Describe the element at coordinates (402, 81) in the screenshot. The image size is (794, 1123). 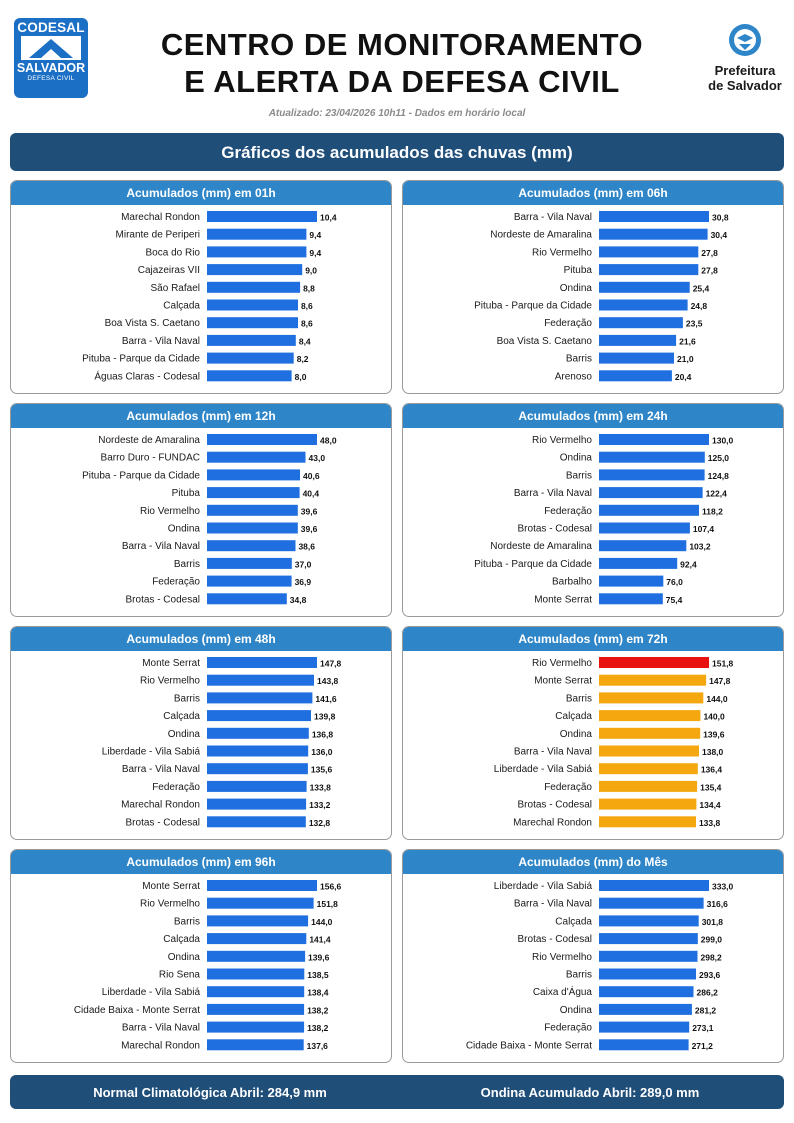
I see `page-title-line2: E ALERTA DA DEFESA CIVIL` at that location.